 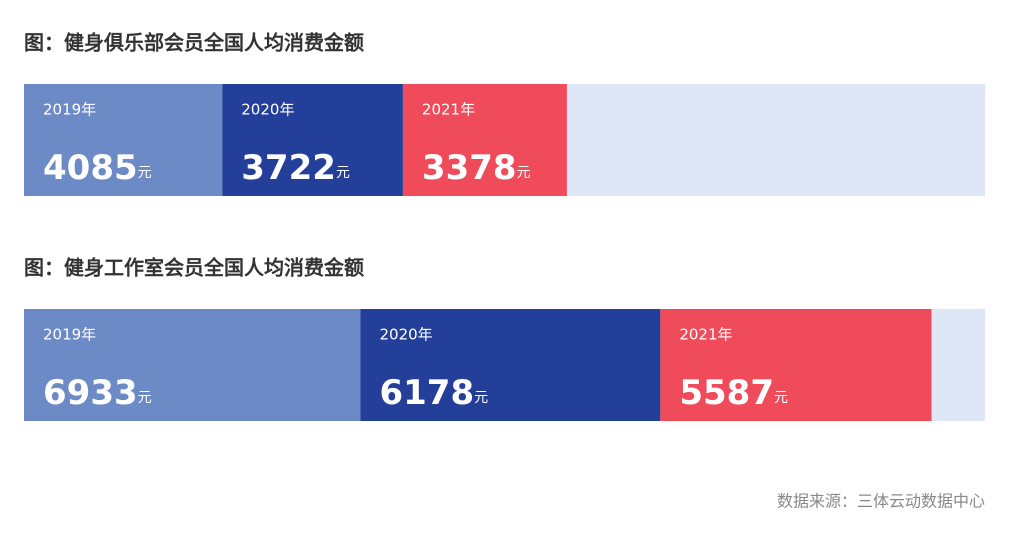 I want to click on chart-title: 图：健身俱乐部会员全国人均消费金额, so click(x=194, y=43).